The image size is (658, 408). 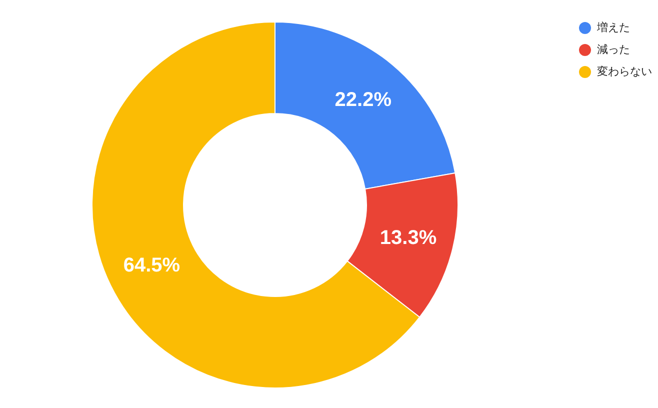 What do you see at coordinates (624, 71) in the screenshot?
I see `legend-label: 変わらない` at bounding box center [624, 71].